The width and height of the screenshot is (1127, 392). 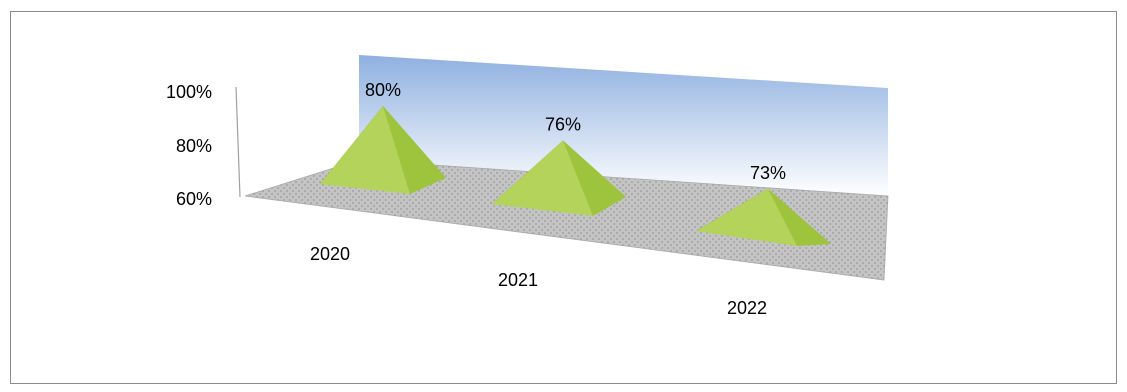 What do you see at coordinates (238, 142) in the screenshot?
I see `value-axis-line` at bounding box center [238, 142].